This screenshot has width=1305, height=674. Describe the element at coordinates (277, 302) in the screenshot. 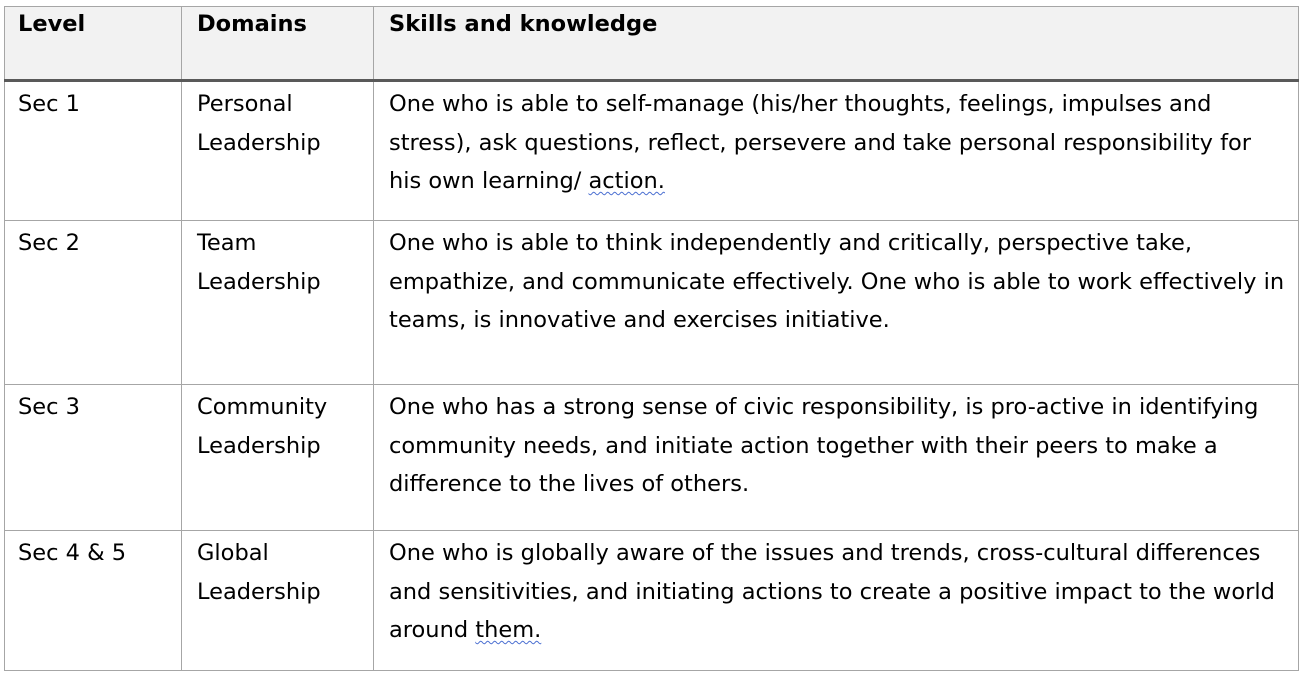

I see `domain-cell: Team Leadership` at that location.